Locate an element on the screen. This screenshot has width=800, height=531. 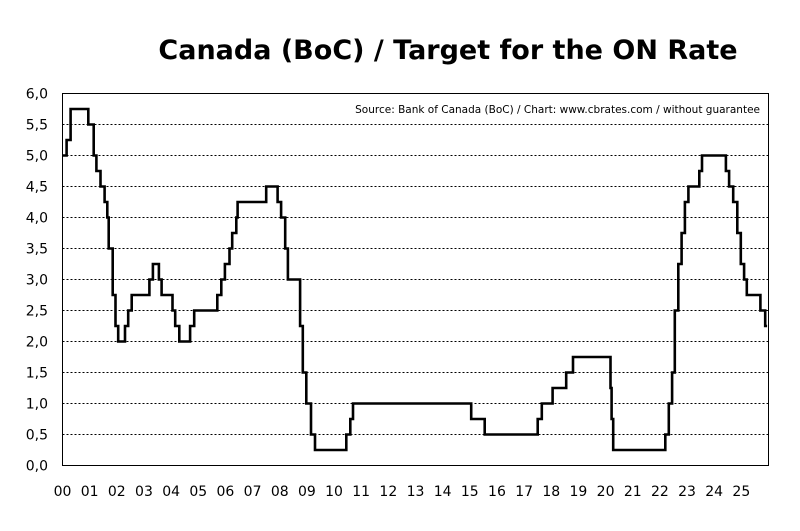
x-tick-label: 03 is located at coordinates (144, 492).